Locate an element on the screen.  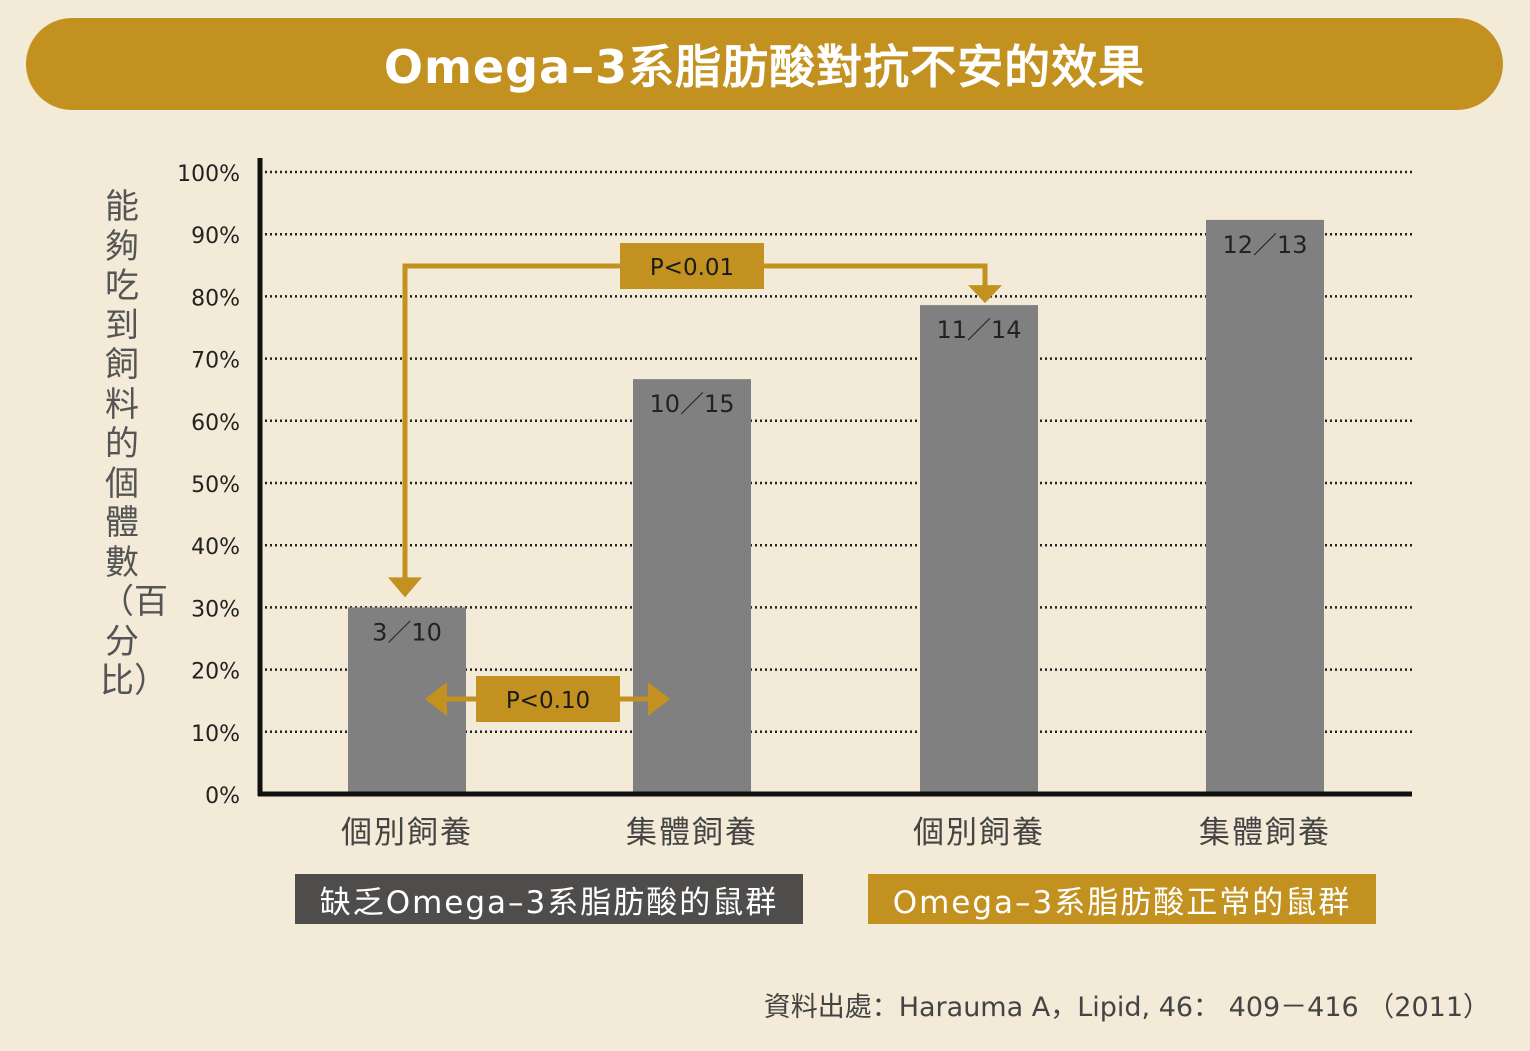
p-value-label: P<0.01 is located at coordinates (692, 268).